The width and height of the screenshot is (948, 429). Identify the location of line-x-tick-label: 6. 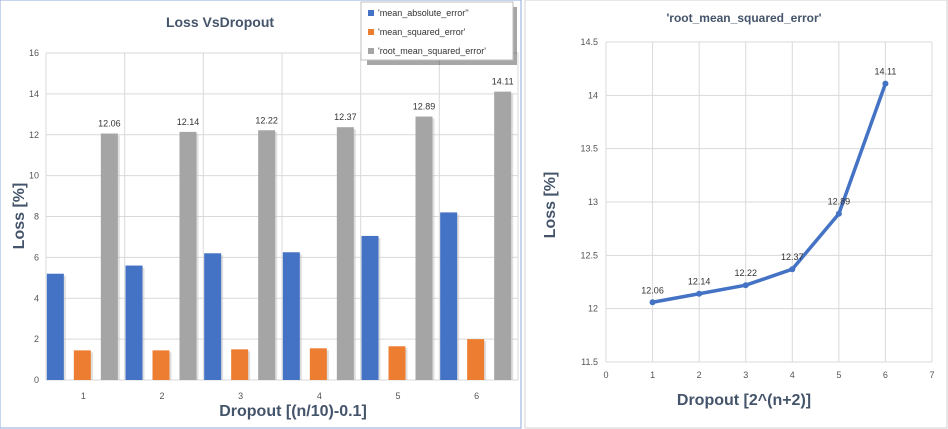
(885, 375).